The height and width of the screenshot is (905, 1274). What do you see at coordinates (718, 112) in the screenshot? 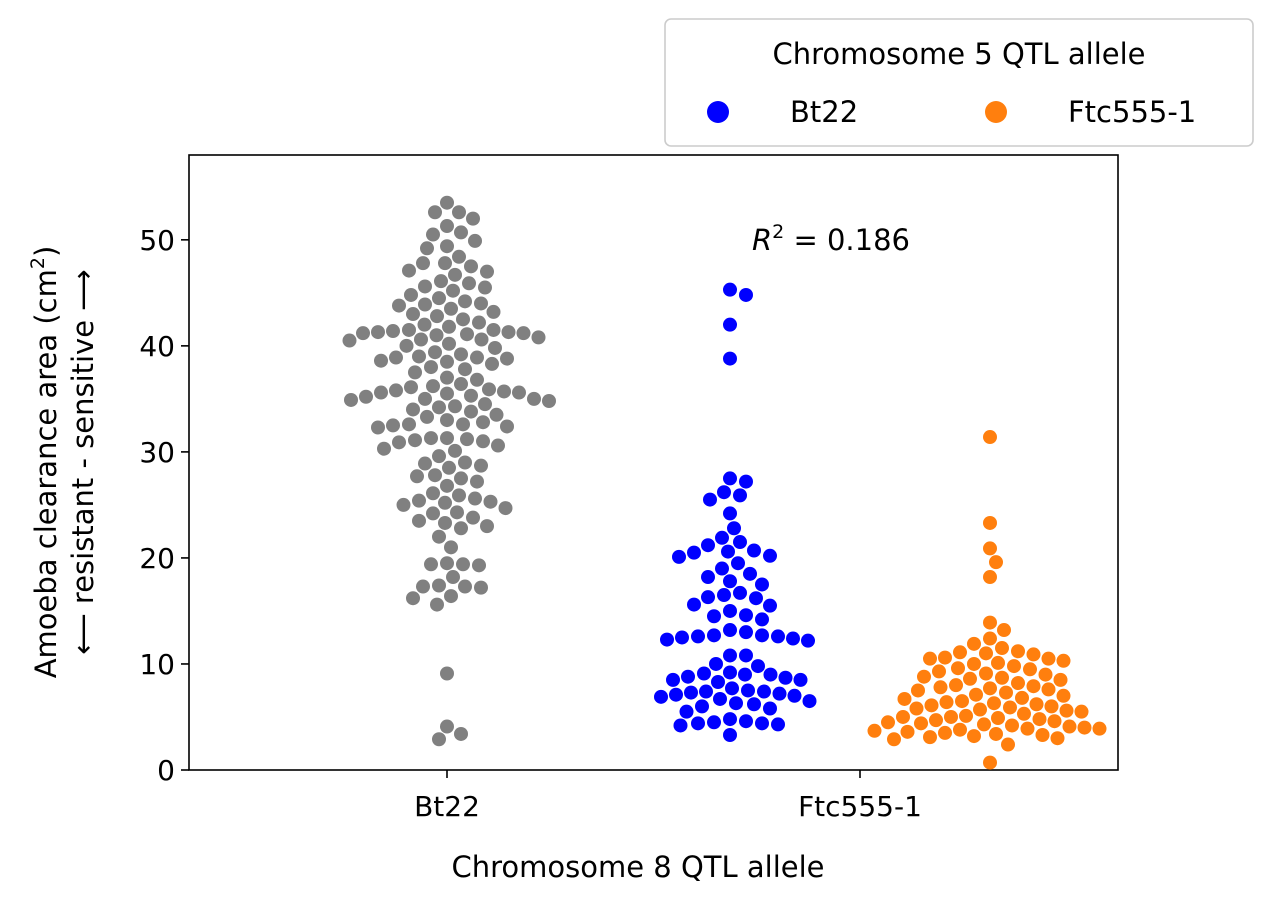
I see `legend-marker-bt22` at bounding box center [718, 112].